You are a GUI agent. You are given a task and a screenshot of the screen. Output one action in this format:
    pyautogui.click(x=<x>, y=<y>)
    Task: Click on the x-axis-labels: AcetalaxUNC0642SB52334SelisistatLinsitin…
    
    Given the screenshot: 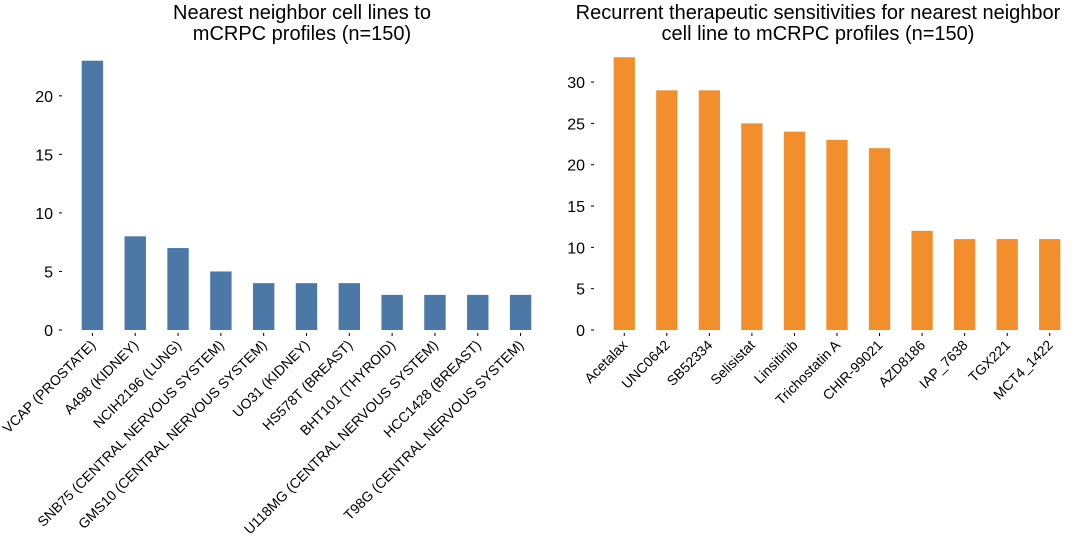 What is the action you would take?
    pyautogui.click(x=818, y=370)
    